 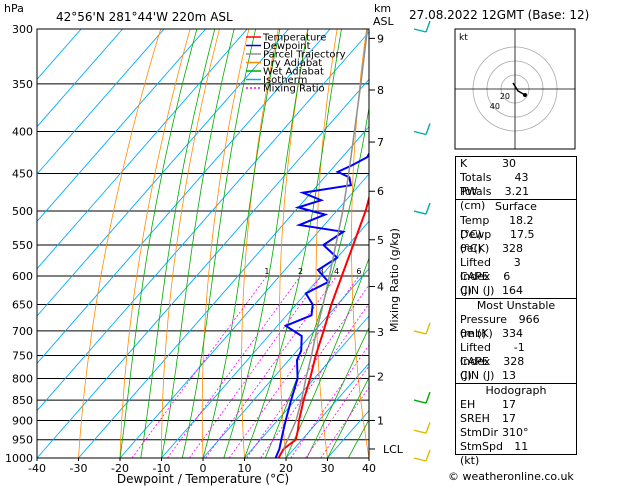 What do you see at coordinates (464, 163) in the screenshot?
I see `index-label: K` at bounding box center [464, 163].